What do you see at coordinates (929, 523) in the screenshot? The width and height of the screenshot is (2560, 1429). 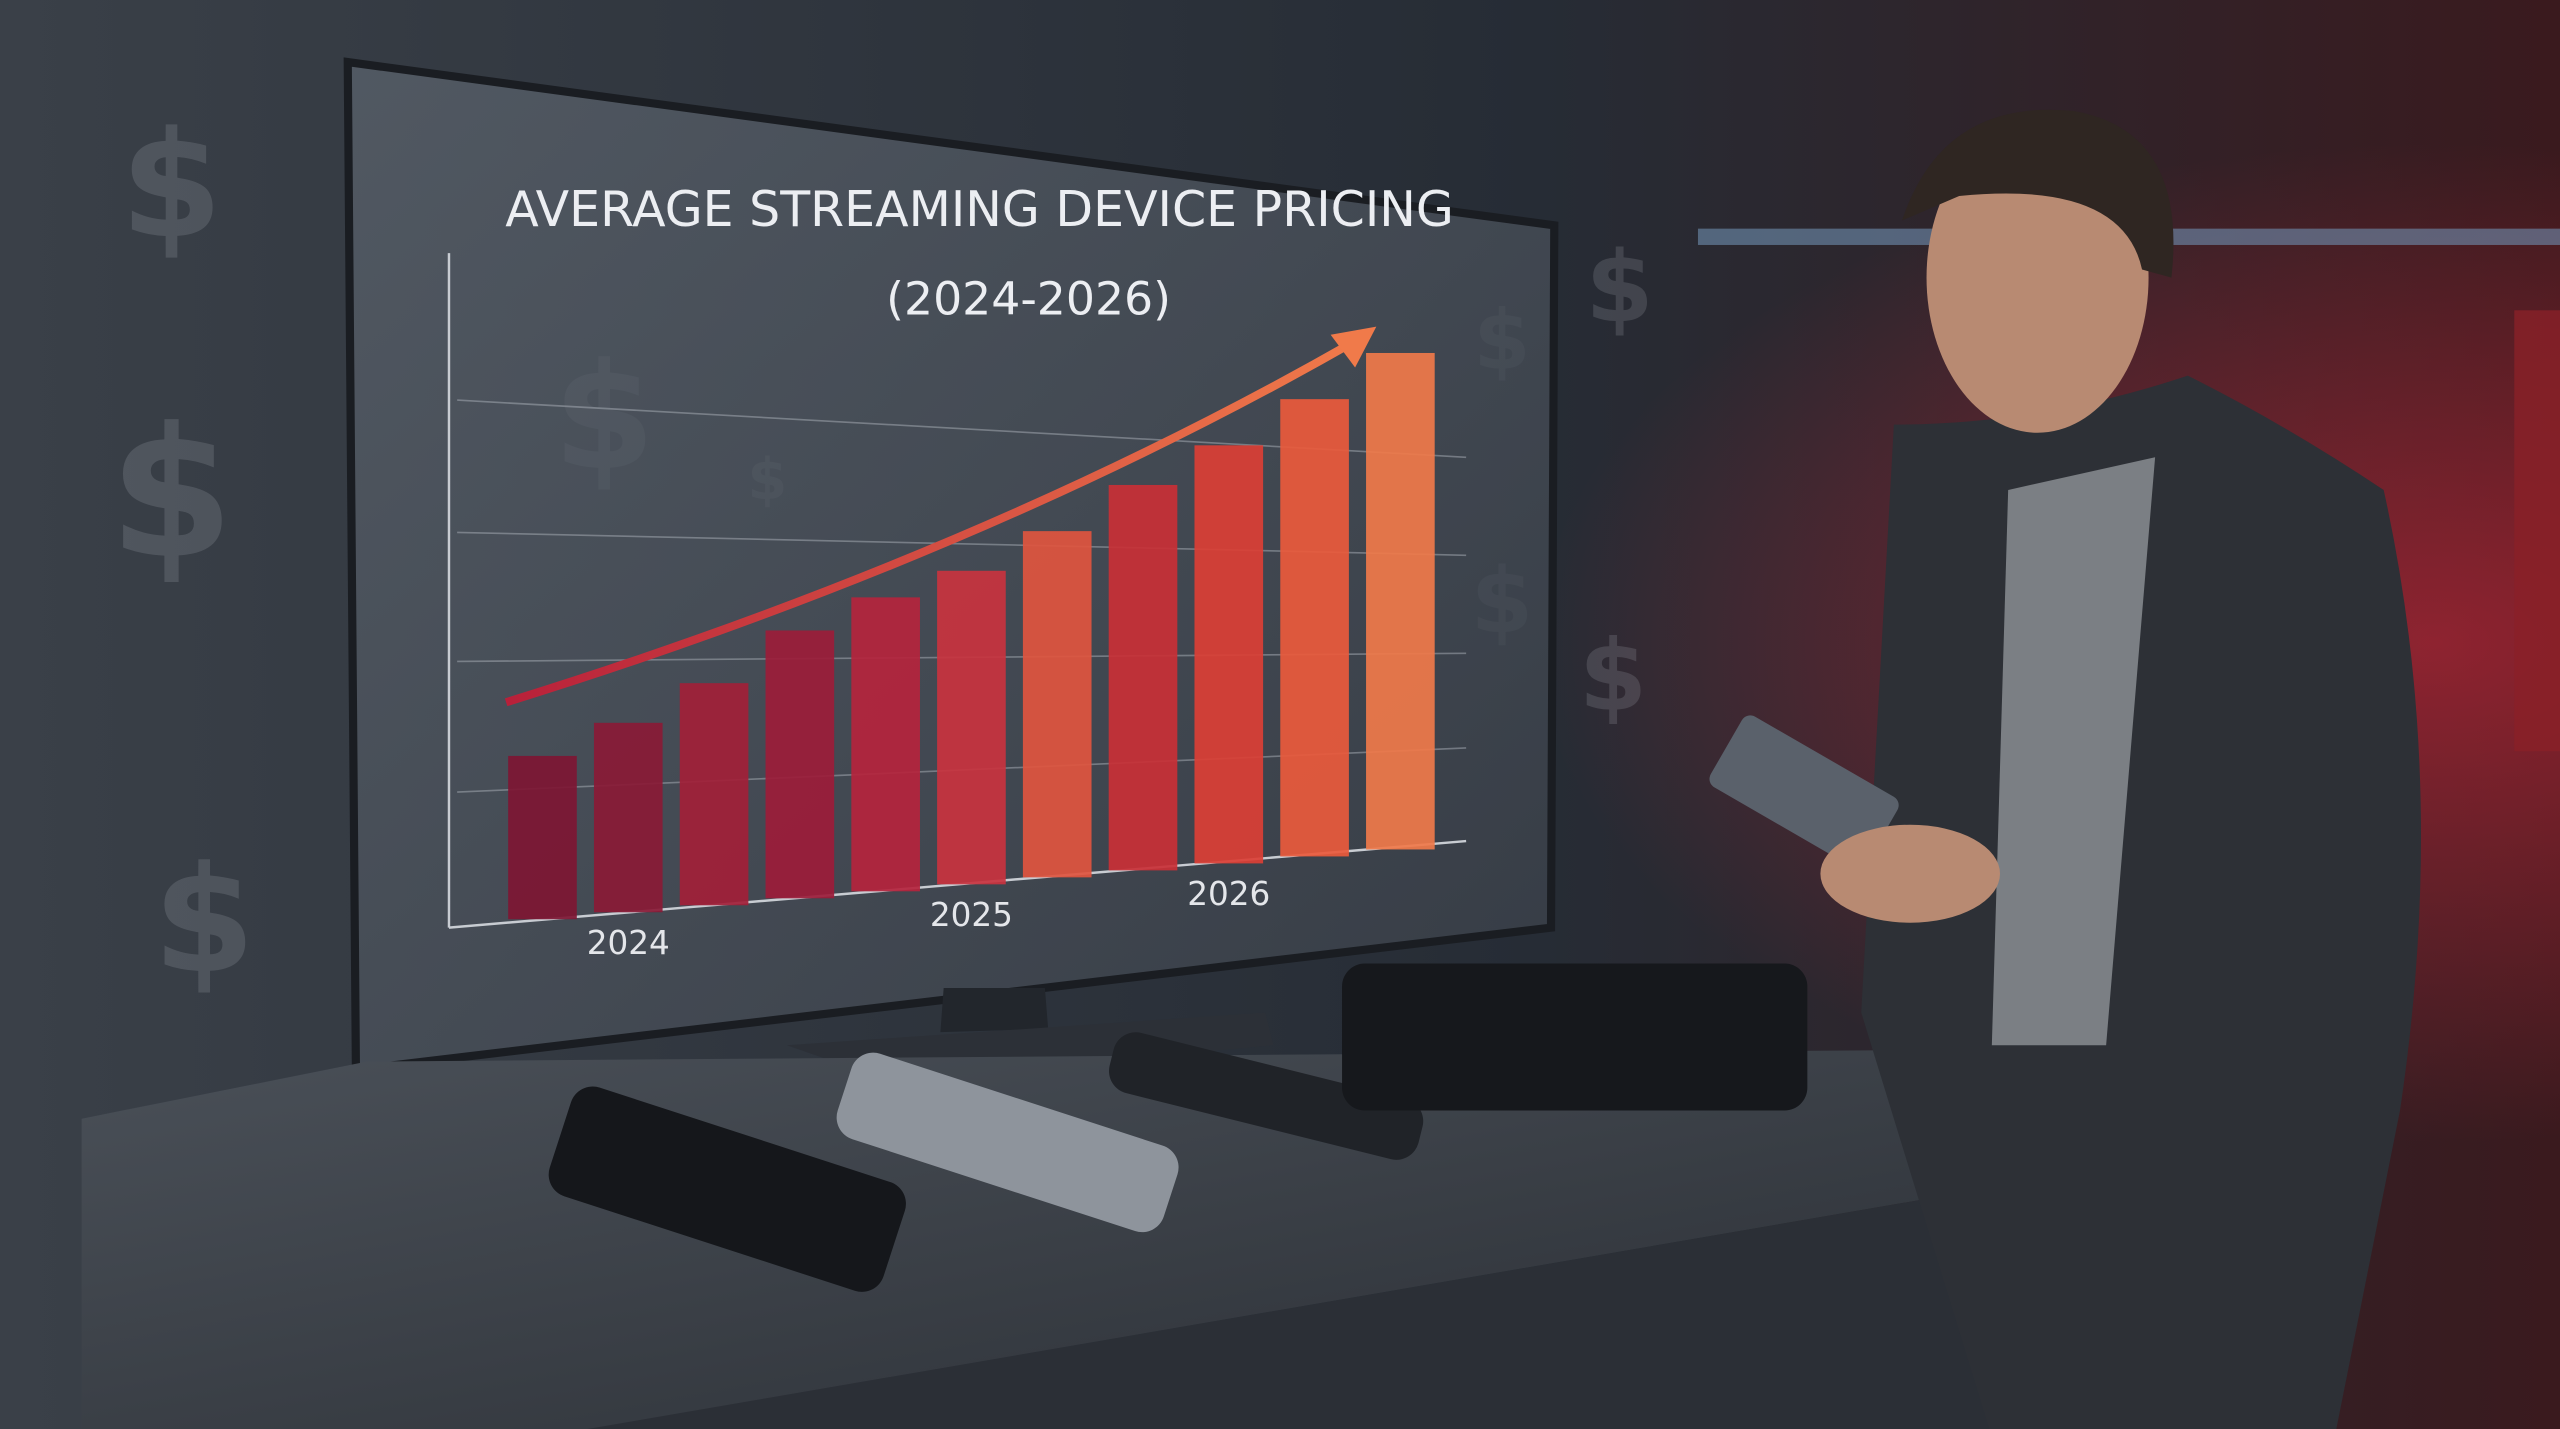 I see `trend-arrow` at bounding box center [929, 523].